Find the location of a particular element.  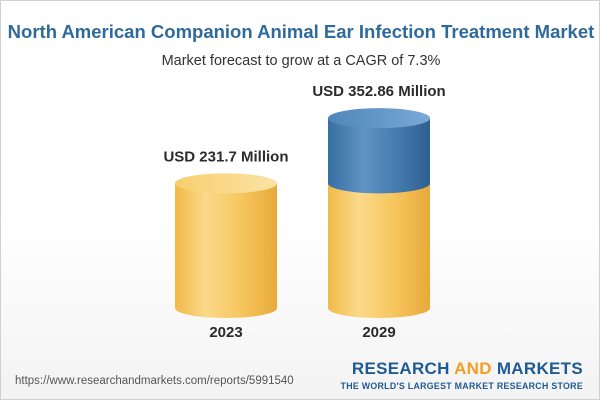

bar-top-2023 is located at coordinates (226, 183).